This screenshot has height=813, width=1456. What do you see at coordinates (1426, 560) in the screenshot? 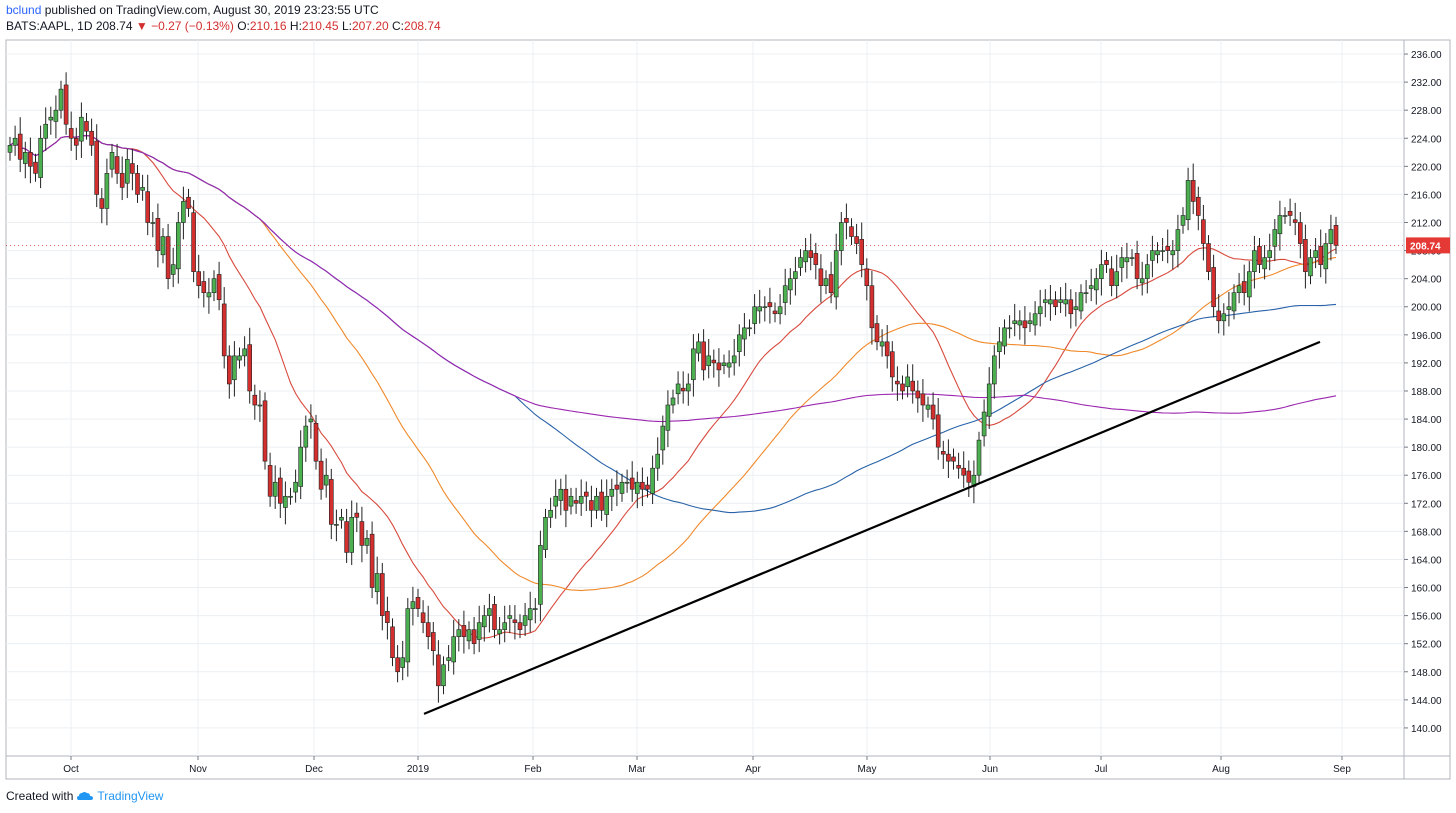
I see `y-tick-label: 164.00` at bounding box center [1426, 560].